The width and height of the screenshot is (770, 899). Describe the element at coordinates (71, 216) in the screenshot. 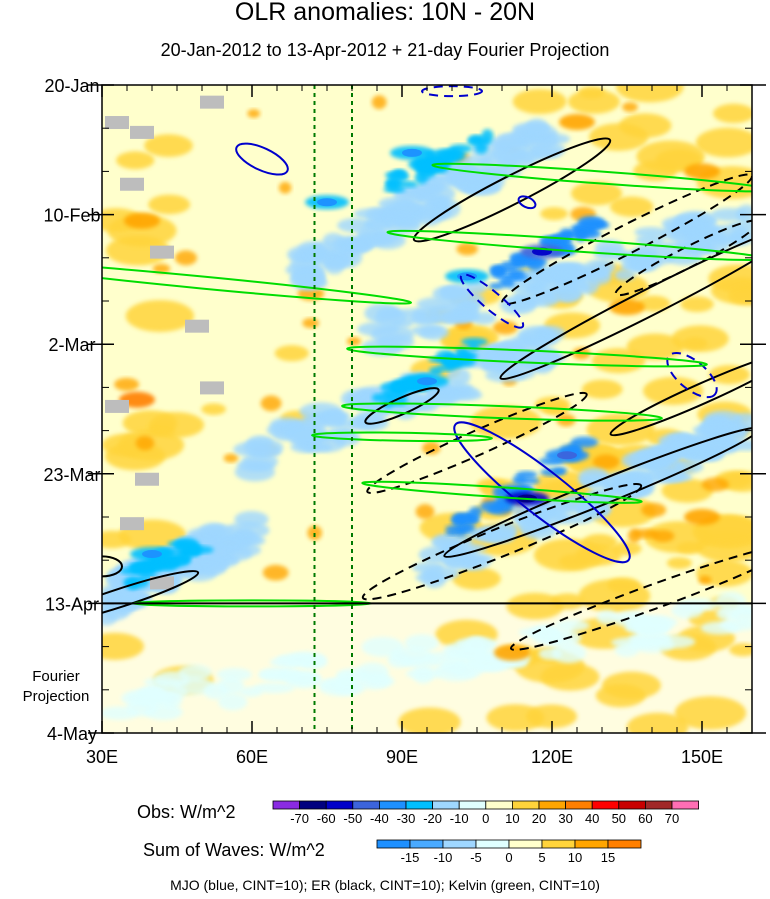

I see `y-tick-label: 10-Feb` at that location.